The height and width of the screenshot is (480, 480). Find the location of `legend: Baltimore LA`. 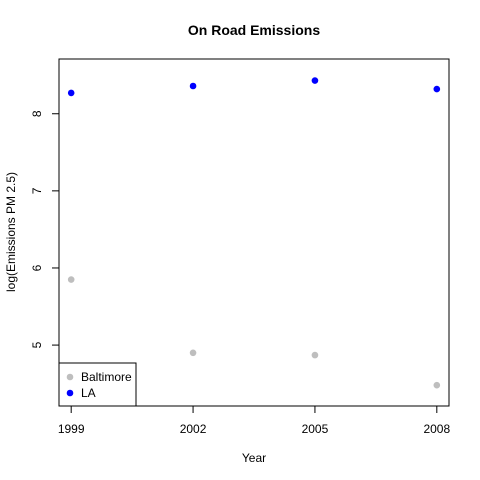

legend: Baltimore LA is located at coordinates (97, 384).